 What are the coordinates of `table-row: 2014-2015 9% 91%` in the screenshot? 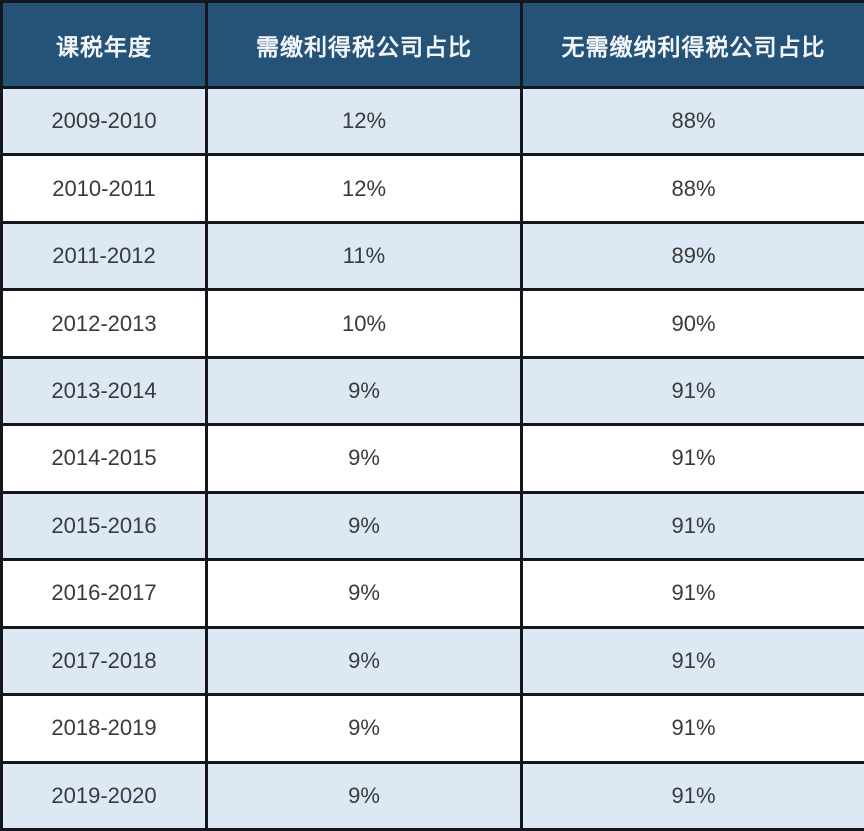 It's located at (432, 458).